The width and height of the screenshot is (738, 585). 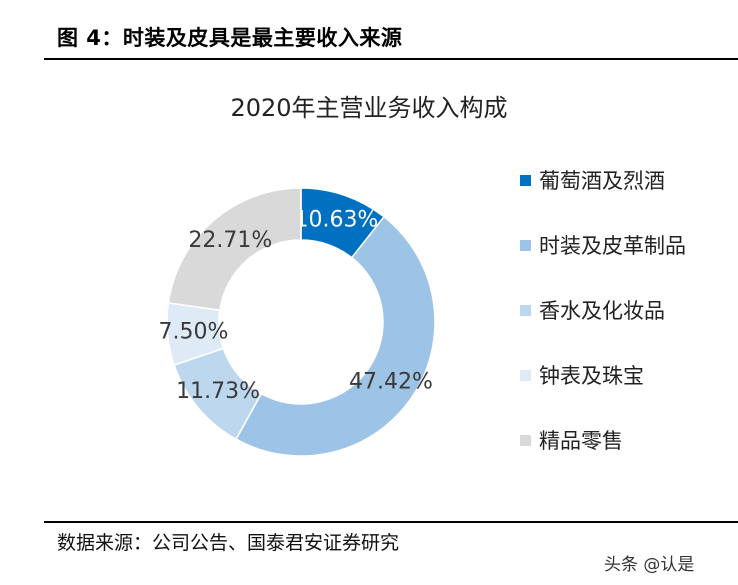 I want to click on legend-item-5: 精品零售, so click(x=603, y=440).